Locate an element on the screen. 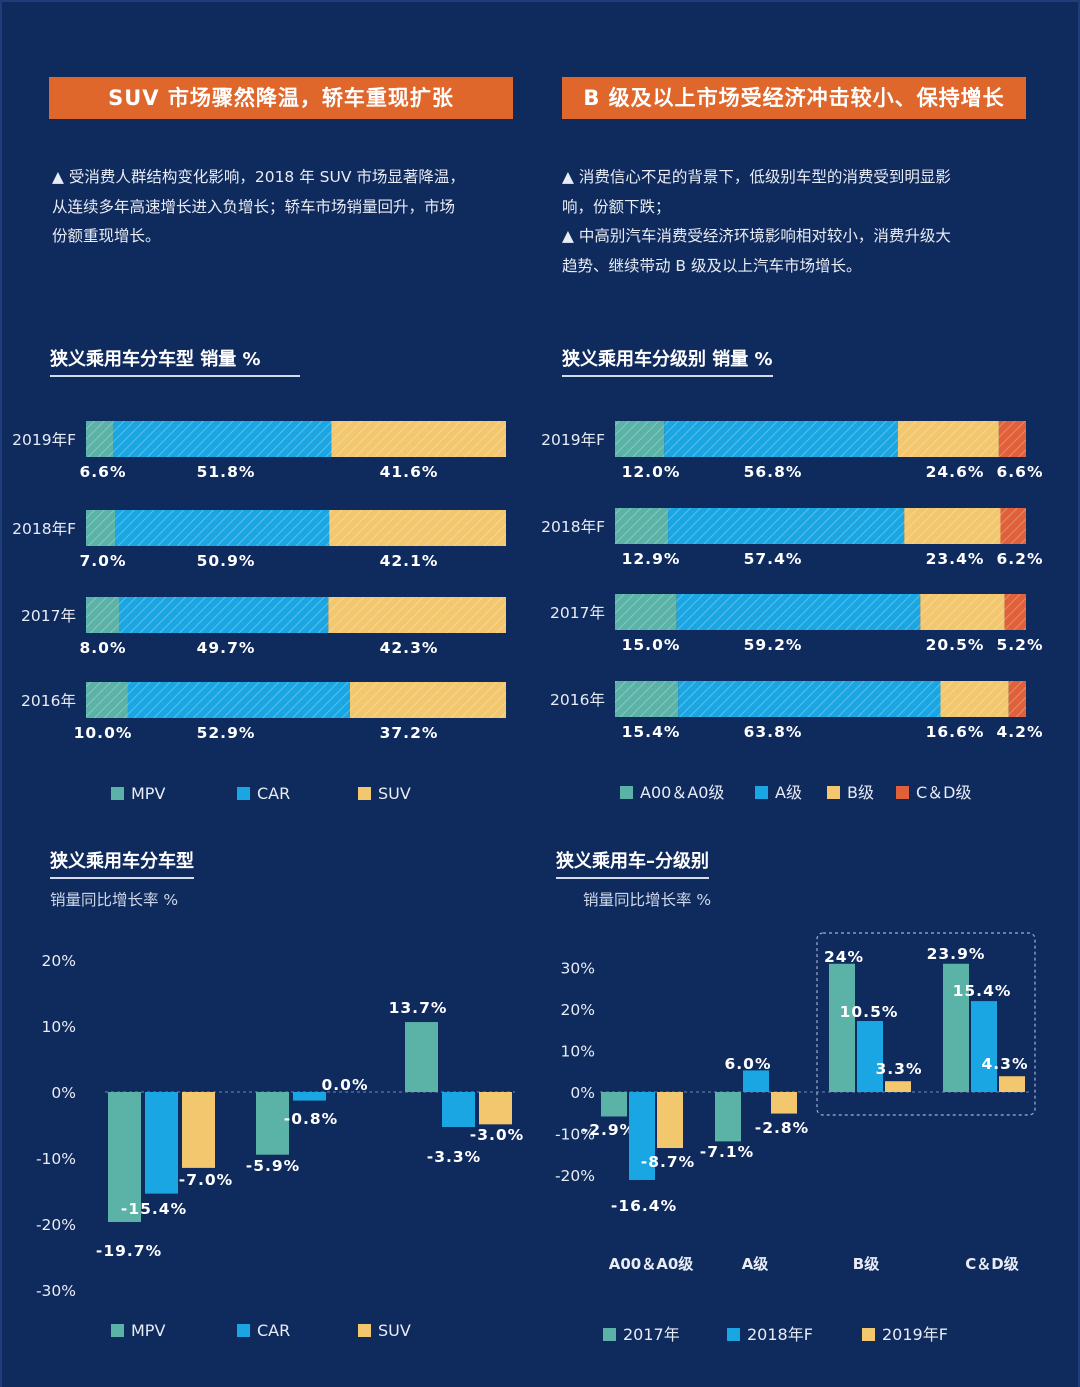 This screenshot has width=1080, height=1387. stack-value-label: 52.9% is located at coordinates (226, 733).